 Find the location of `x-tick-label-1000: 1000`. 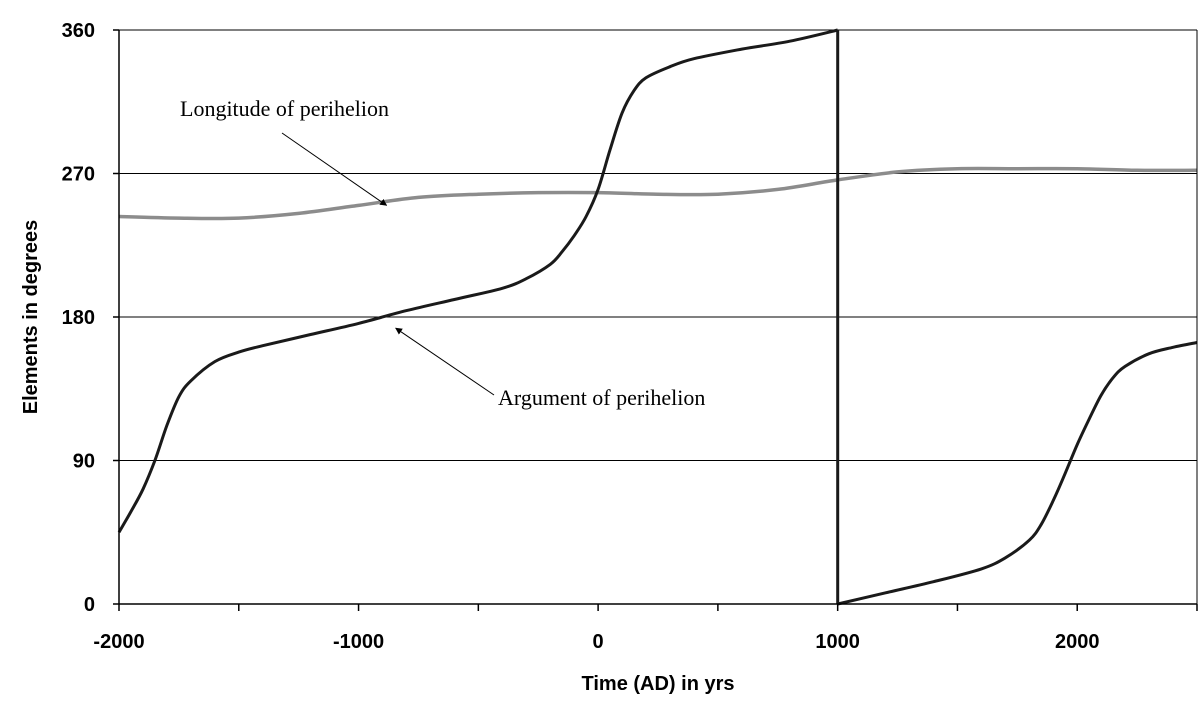

x-tick-label-1000: 1000 is located at coordinates (837, 642).